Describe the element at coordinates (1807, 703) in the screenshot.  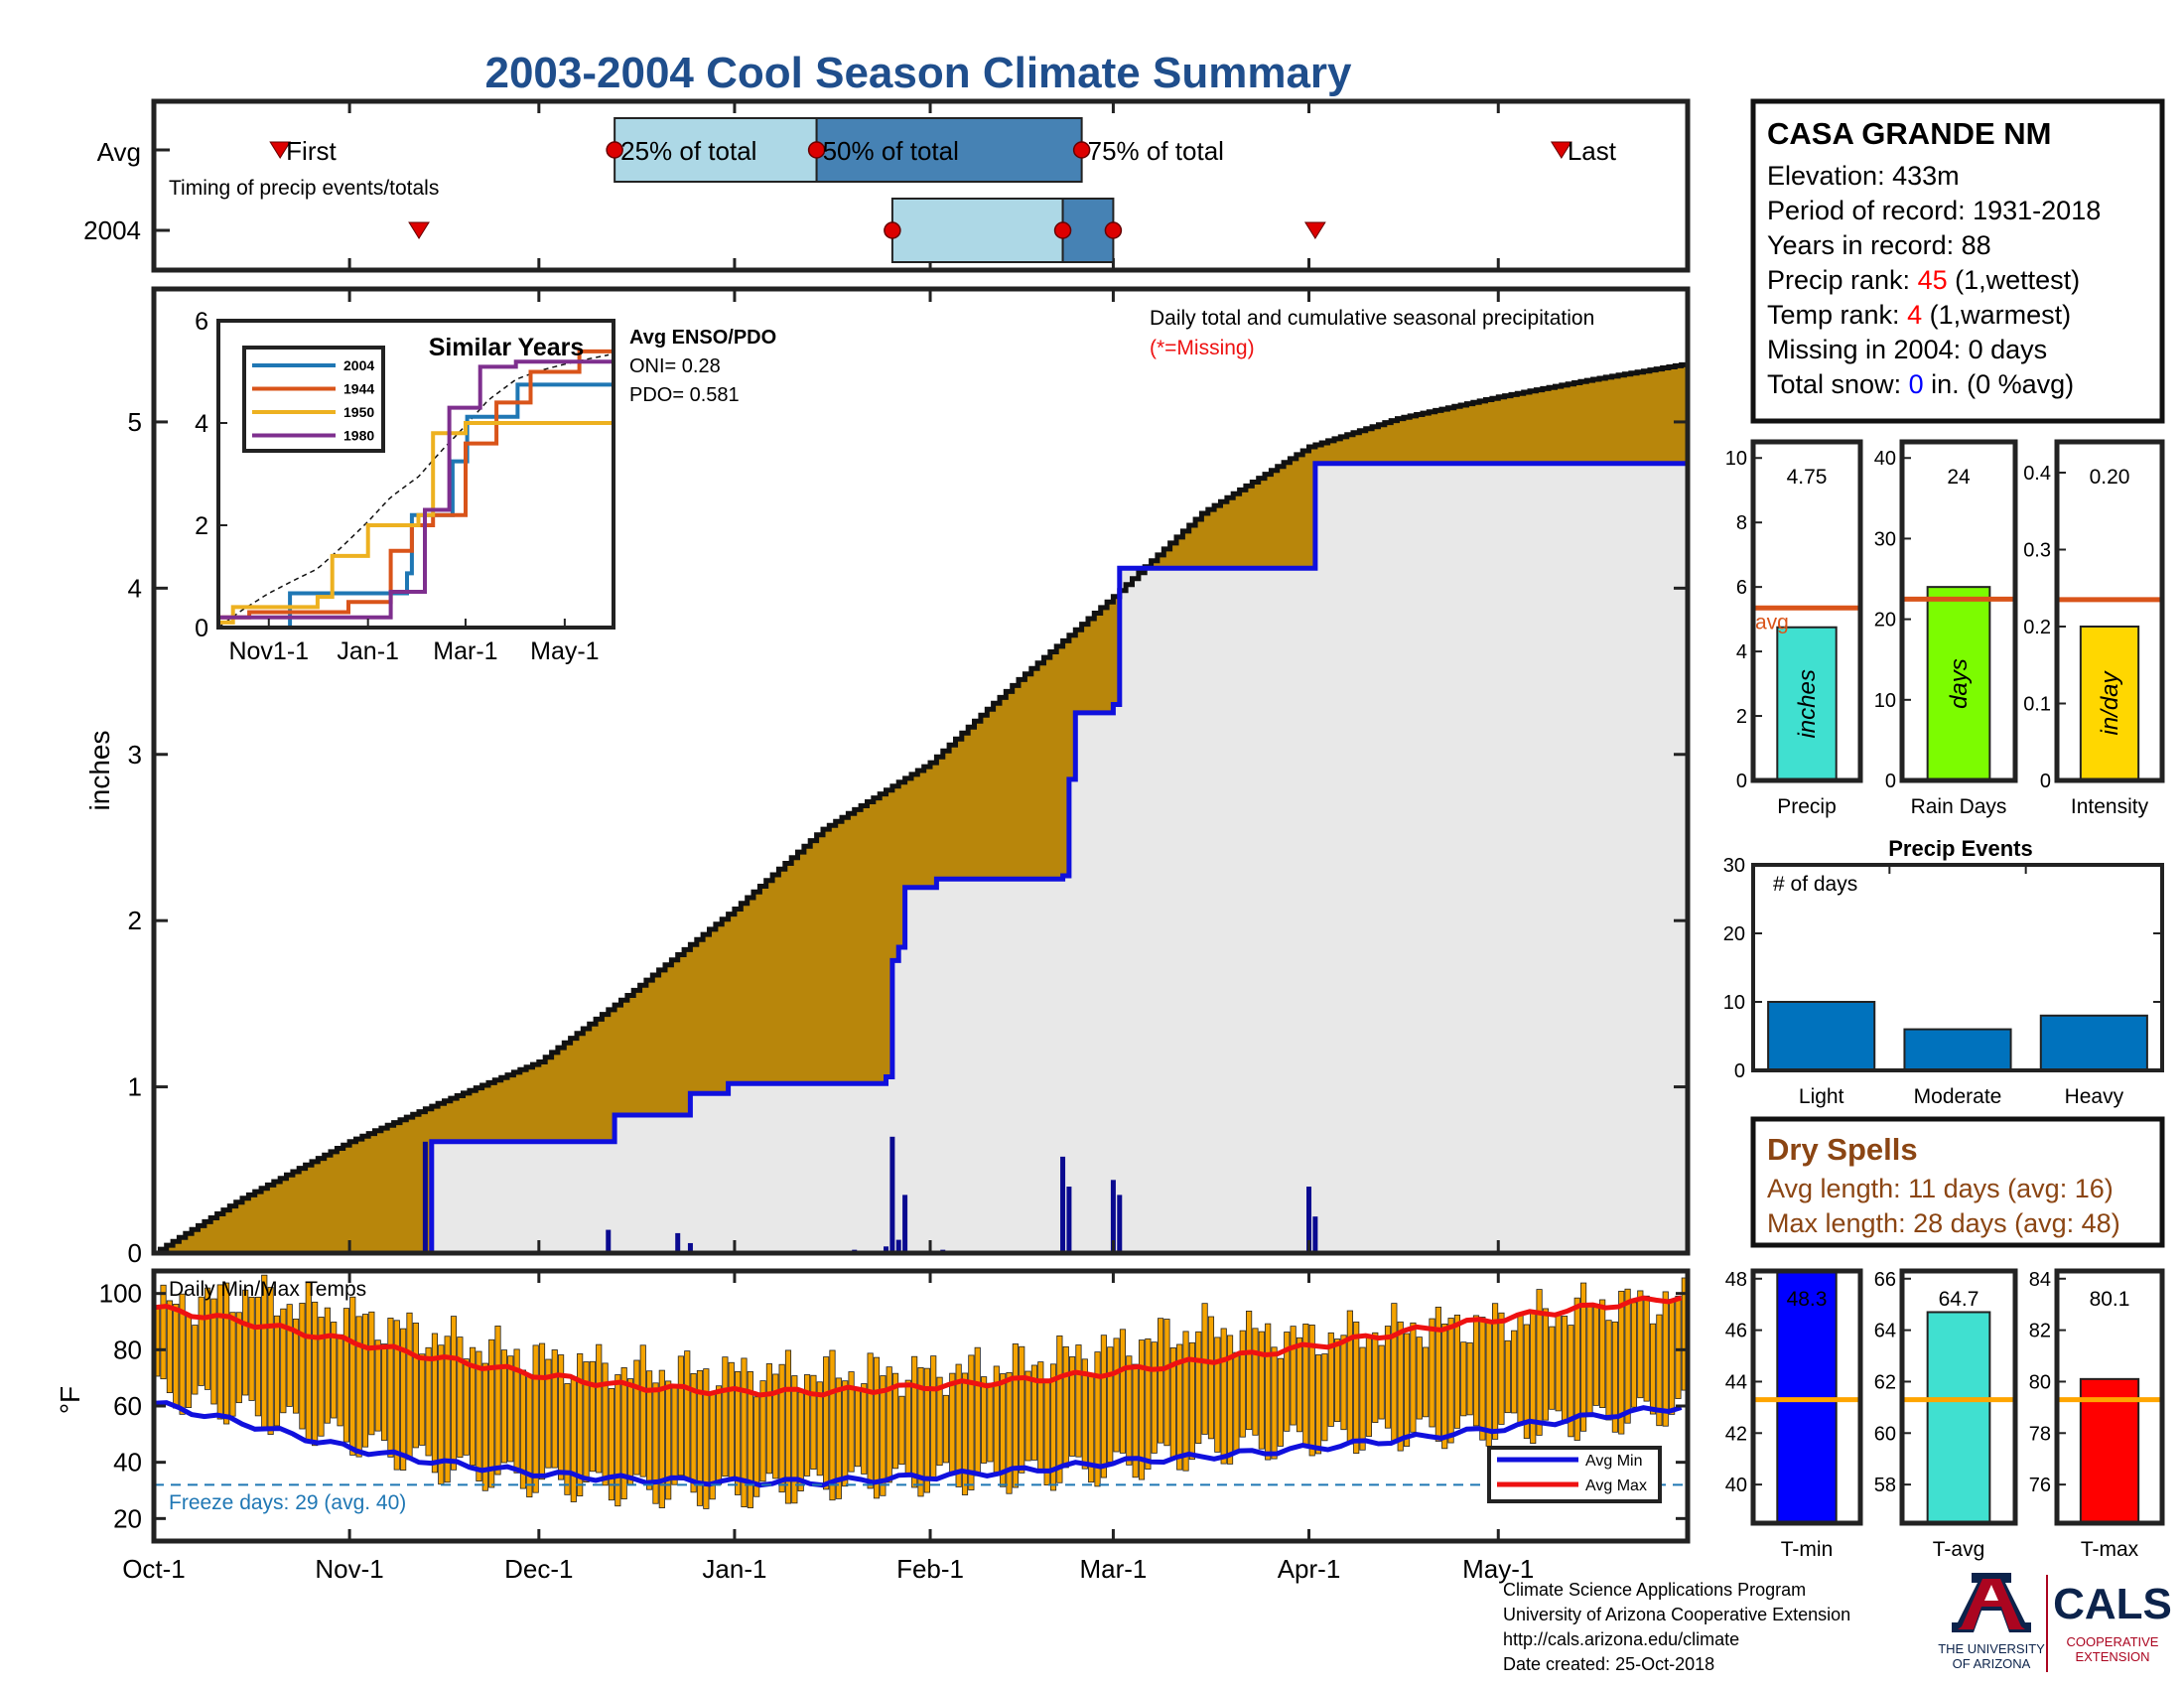
I see `precip-bar` at that location.